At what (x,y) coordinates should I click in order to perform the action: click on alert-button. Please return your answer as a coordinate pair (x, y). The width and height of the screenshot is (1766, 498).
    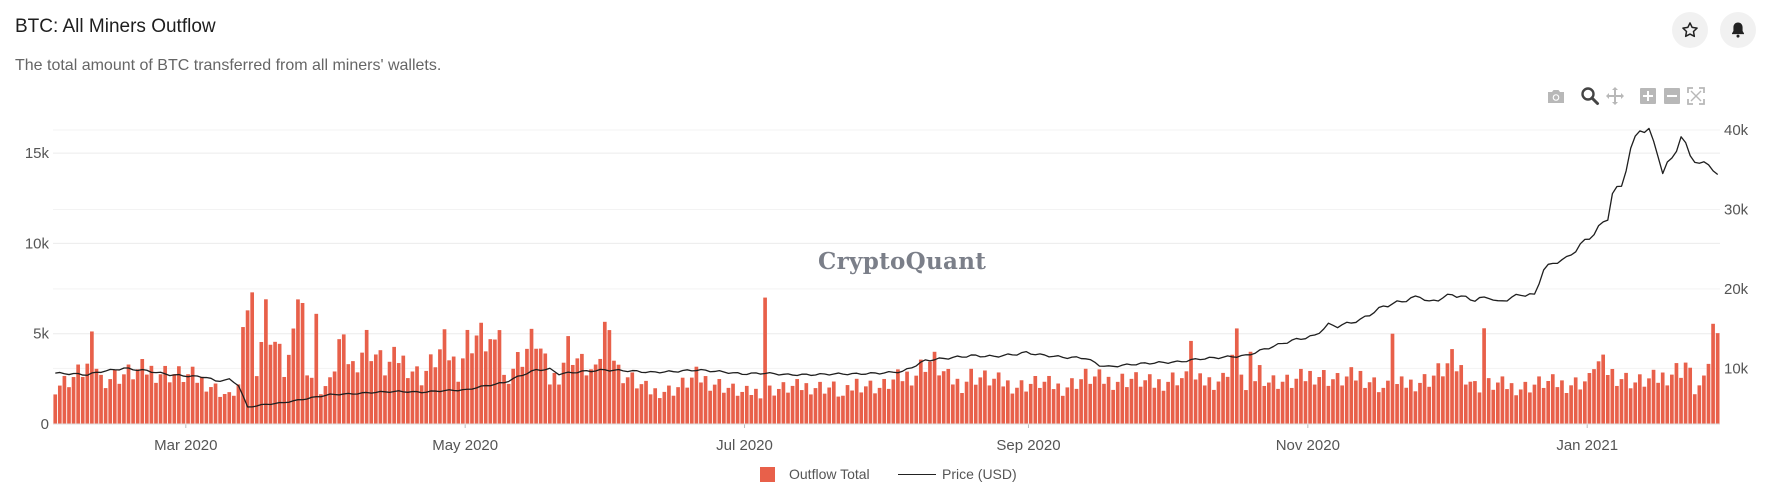
    Looking at the image, I should click on (1738, 30).